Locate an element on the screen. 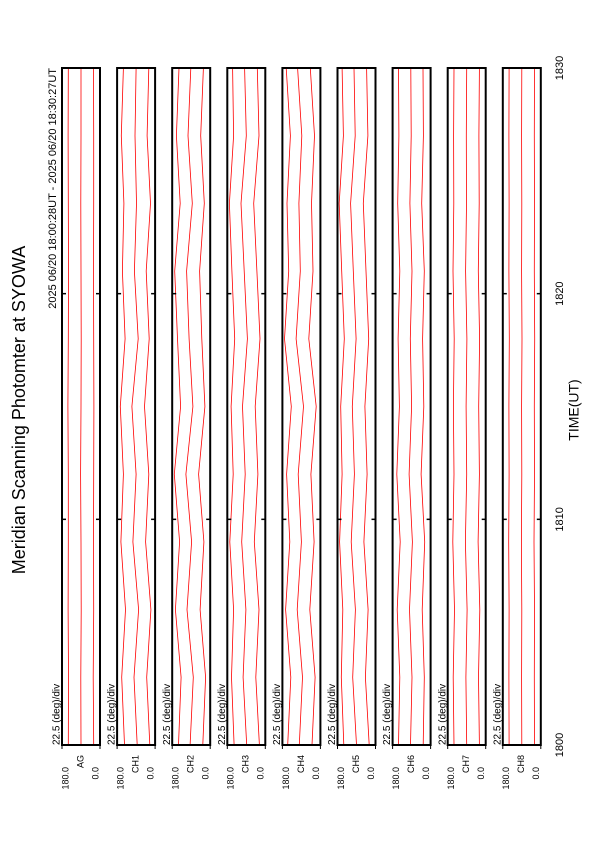 The height and width of the screenshot is (842, 595). panel-name: AG is located at coordinates (80, 761).